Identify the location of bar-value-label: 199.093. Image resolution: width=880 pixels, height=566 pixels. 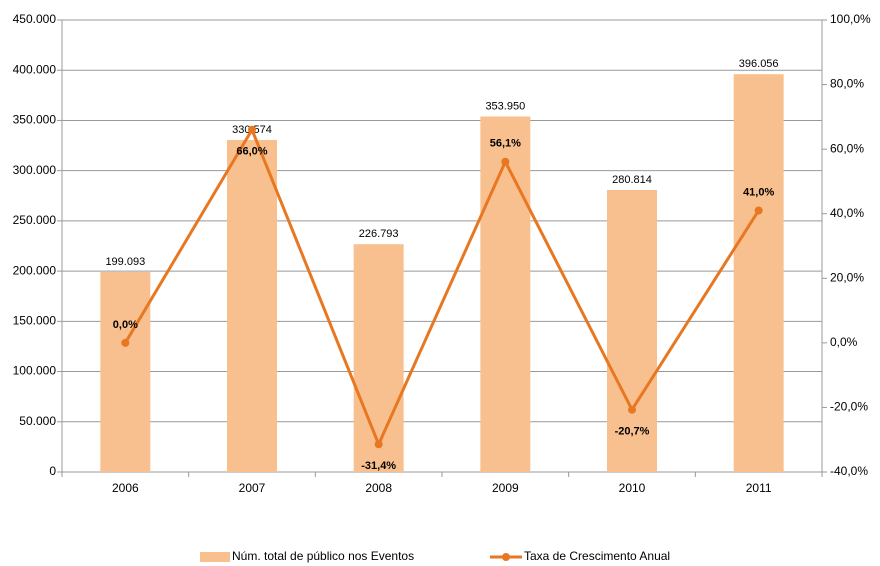
(125, 262).